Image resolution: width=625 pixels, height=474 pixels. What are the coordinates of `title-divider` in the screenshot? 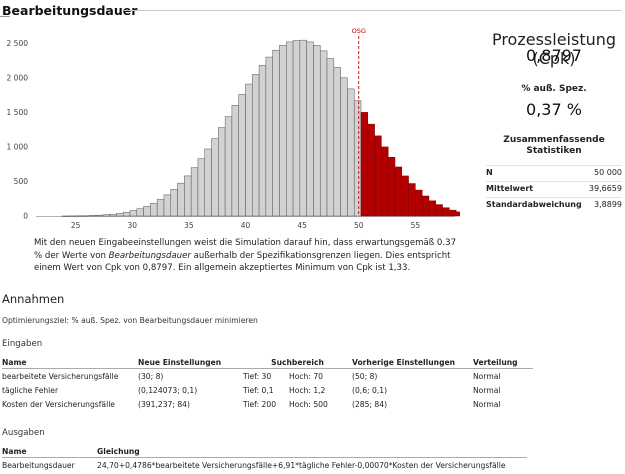 It's located at (372, 10).